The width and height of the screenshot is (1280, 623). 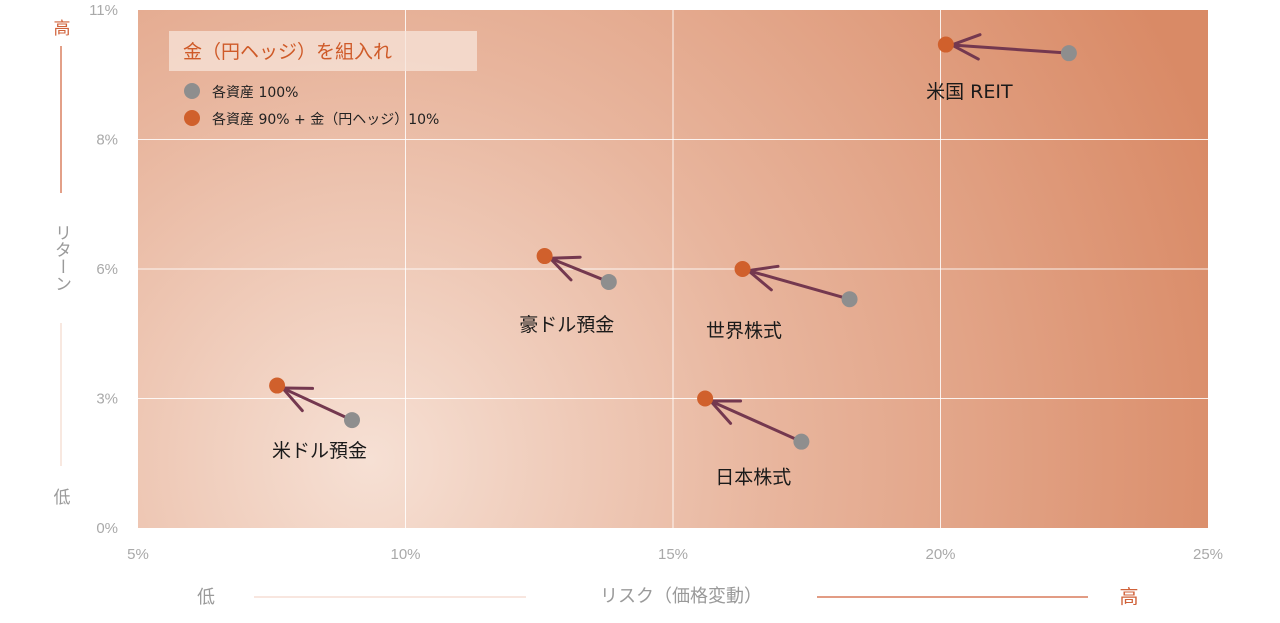 I want to click on y-tick-label: 11%, so click(x=103, y=10).